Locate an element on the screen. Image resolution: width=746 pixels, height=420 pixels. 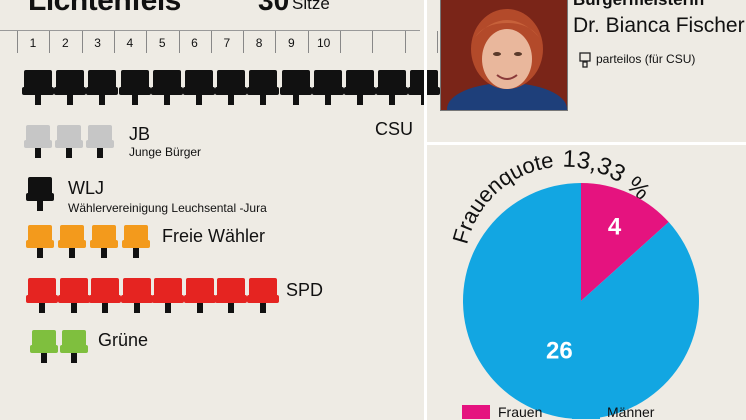
seats-total: 30 is located at coordinates (274, 8).